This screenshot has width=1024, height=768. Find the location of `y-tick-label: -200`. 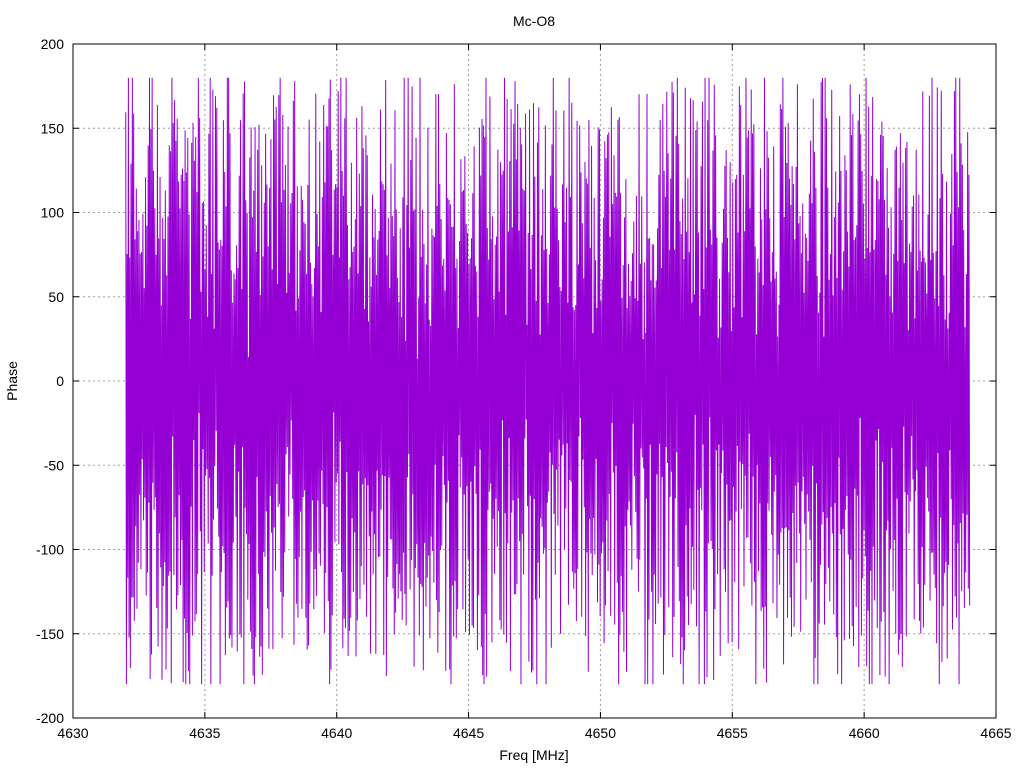

y-tick-label: -200 is located at coordinates (50, 718).